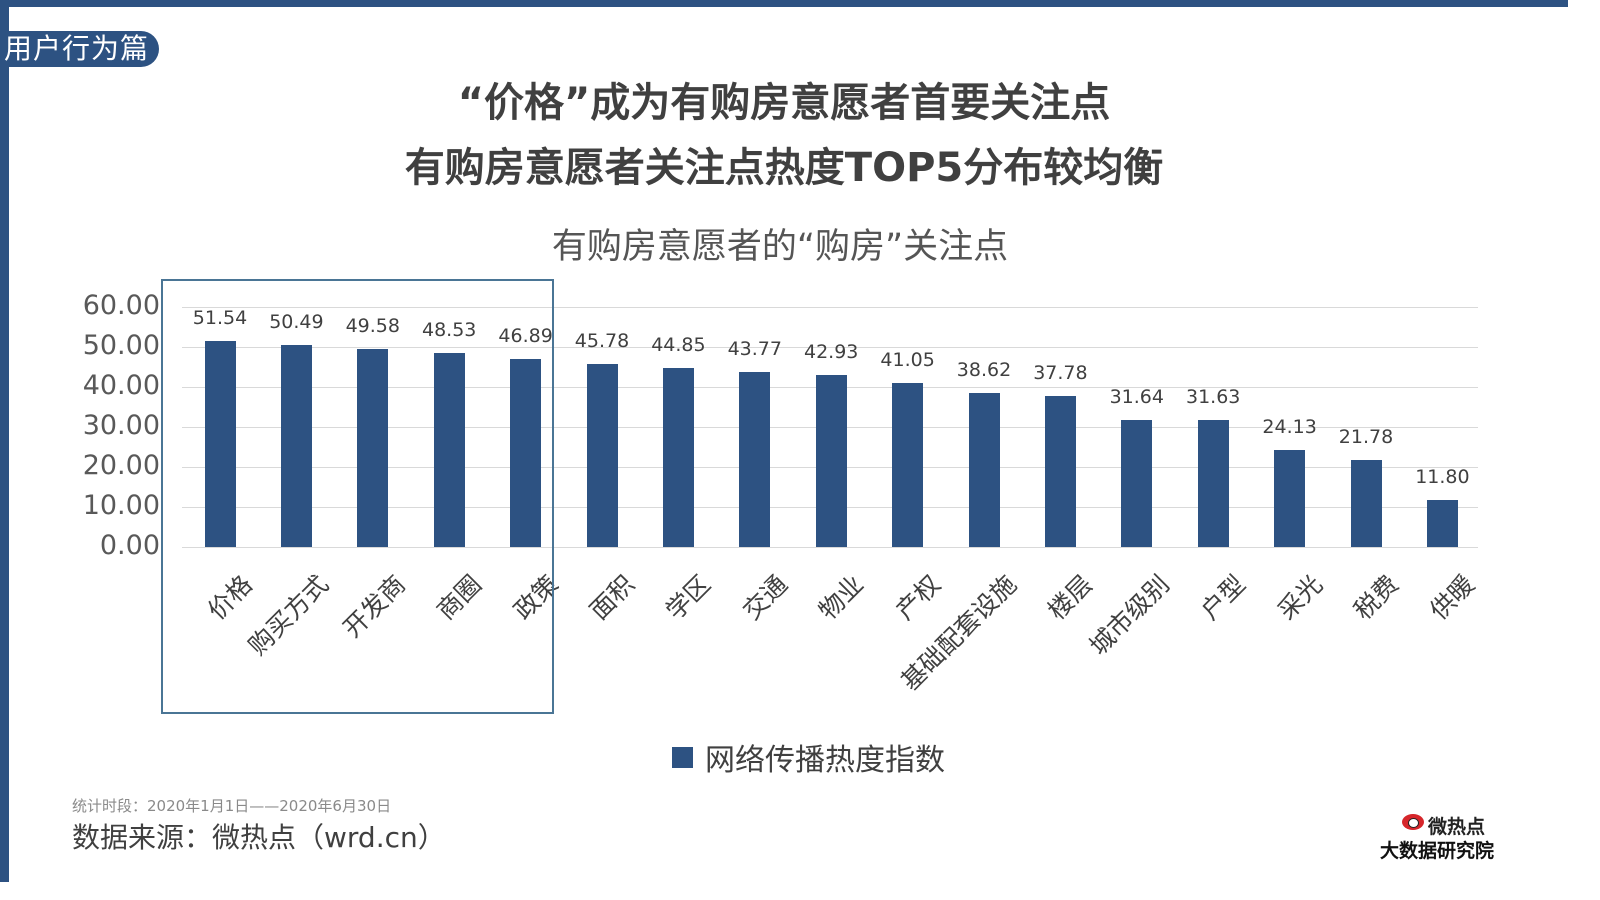 This screenshot has height=900, width=1600. What do you see at coordinates (784, 3) in the screenshot?
I see `top-border` at bounding box center [784, 3].